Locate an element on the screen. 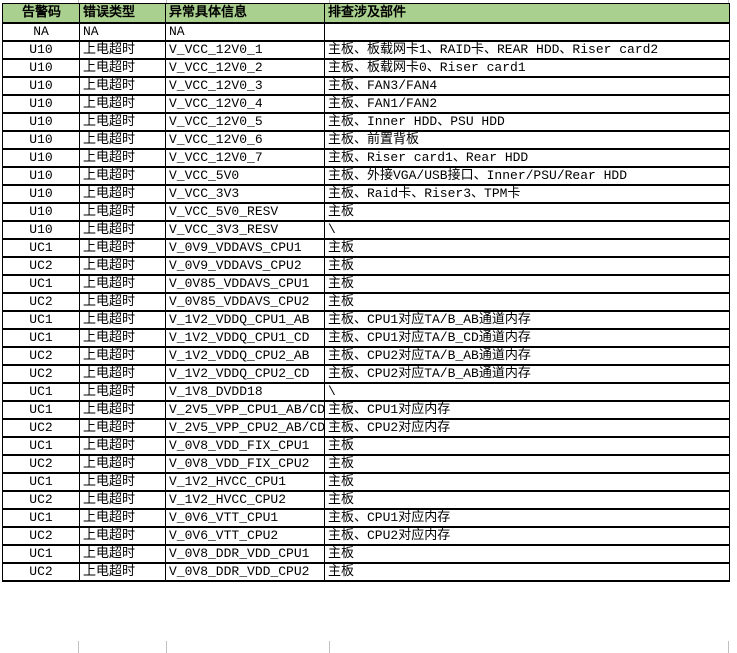 This screenshot has height=653, width=737. cell-parts: 主板、Riser card1、Rear HDD is located at coordinates (527, 158).